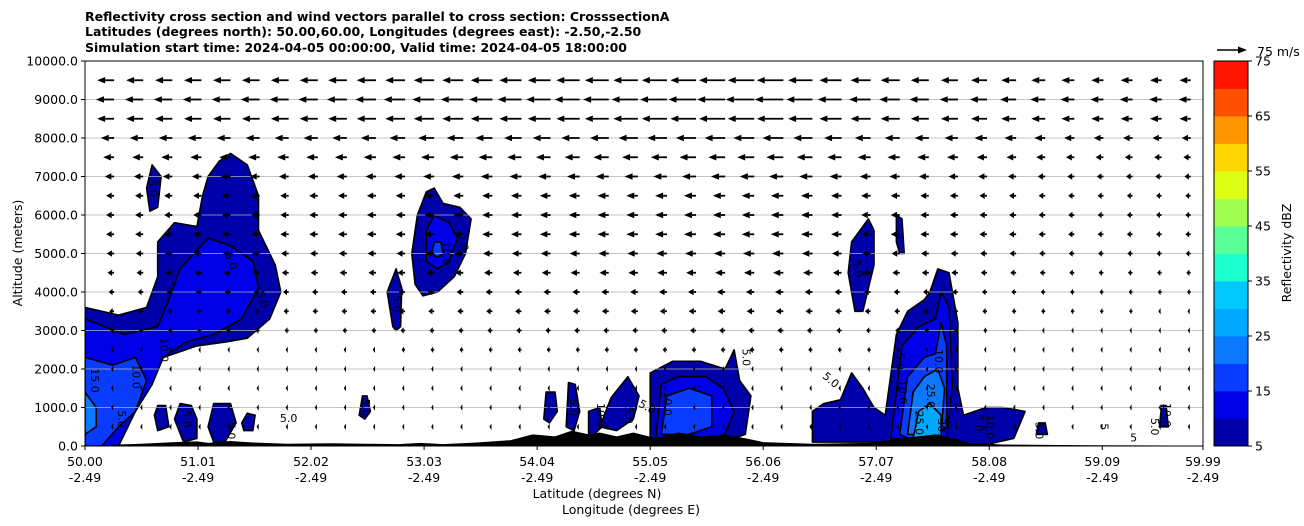 This screenshot has height=526, width=1304. What do you see at coordinates (170, 349) in the screenshot?
I see `wind-vector-r14-c3` at bounding box center [170, 349].